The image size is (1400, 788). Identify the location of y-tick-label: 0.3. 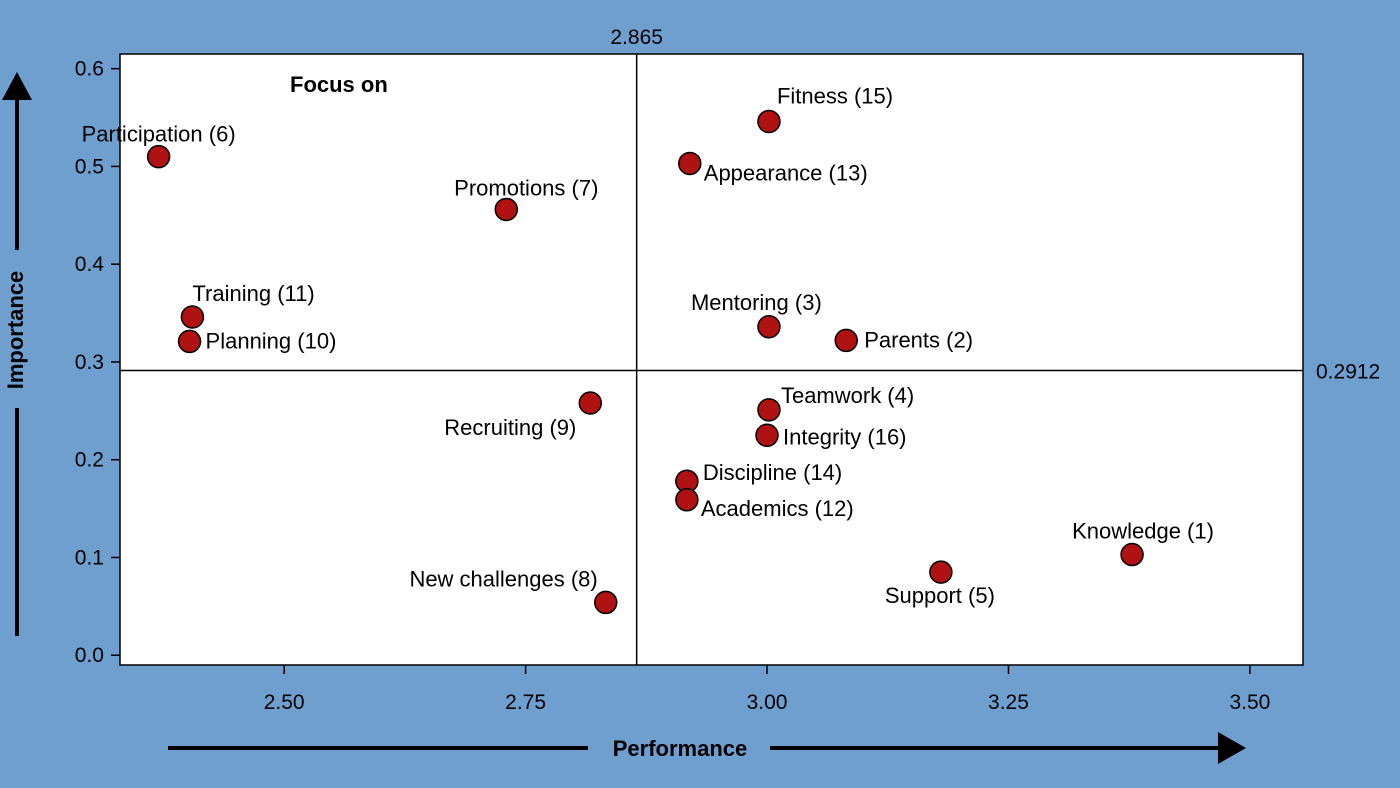
(89, 362).